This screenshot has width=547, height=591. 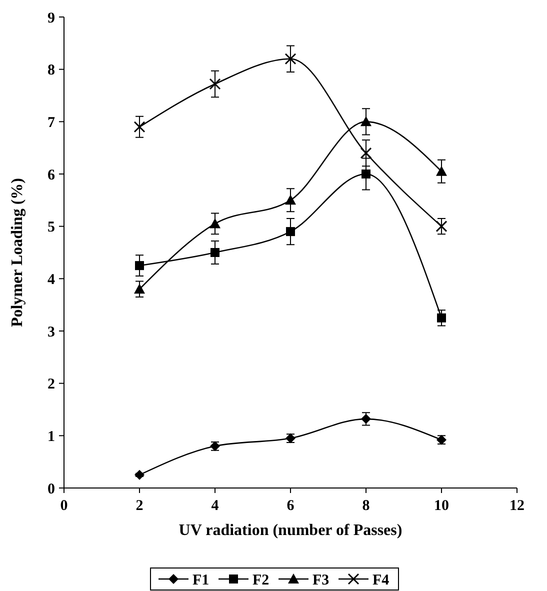 What do you see at coordinates (140, 506) in the screenshot?
I see `x-tick-label: 2` at bounding box center [140, 506].